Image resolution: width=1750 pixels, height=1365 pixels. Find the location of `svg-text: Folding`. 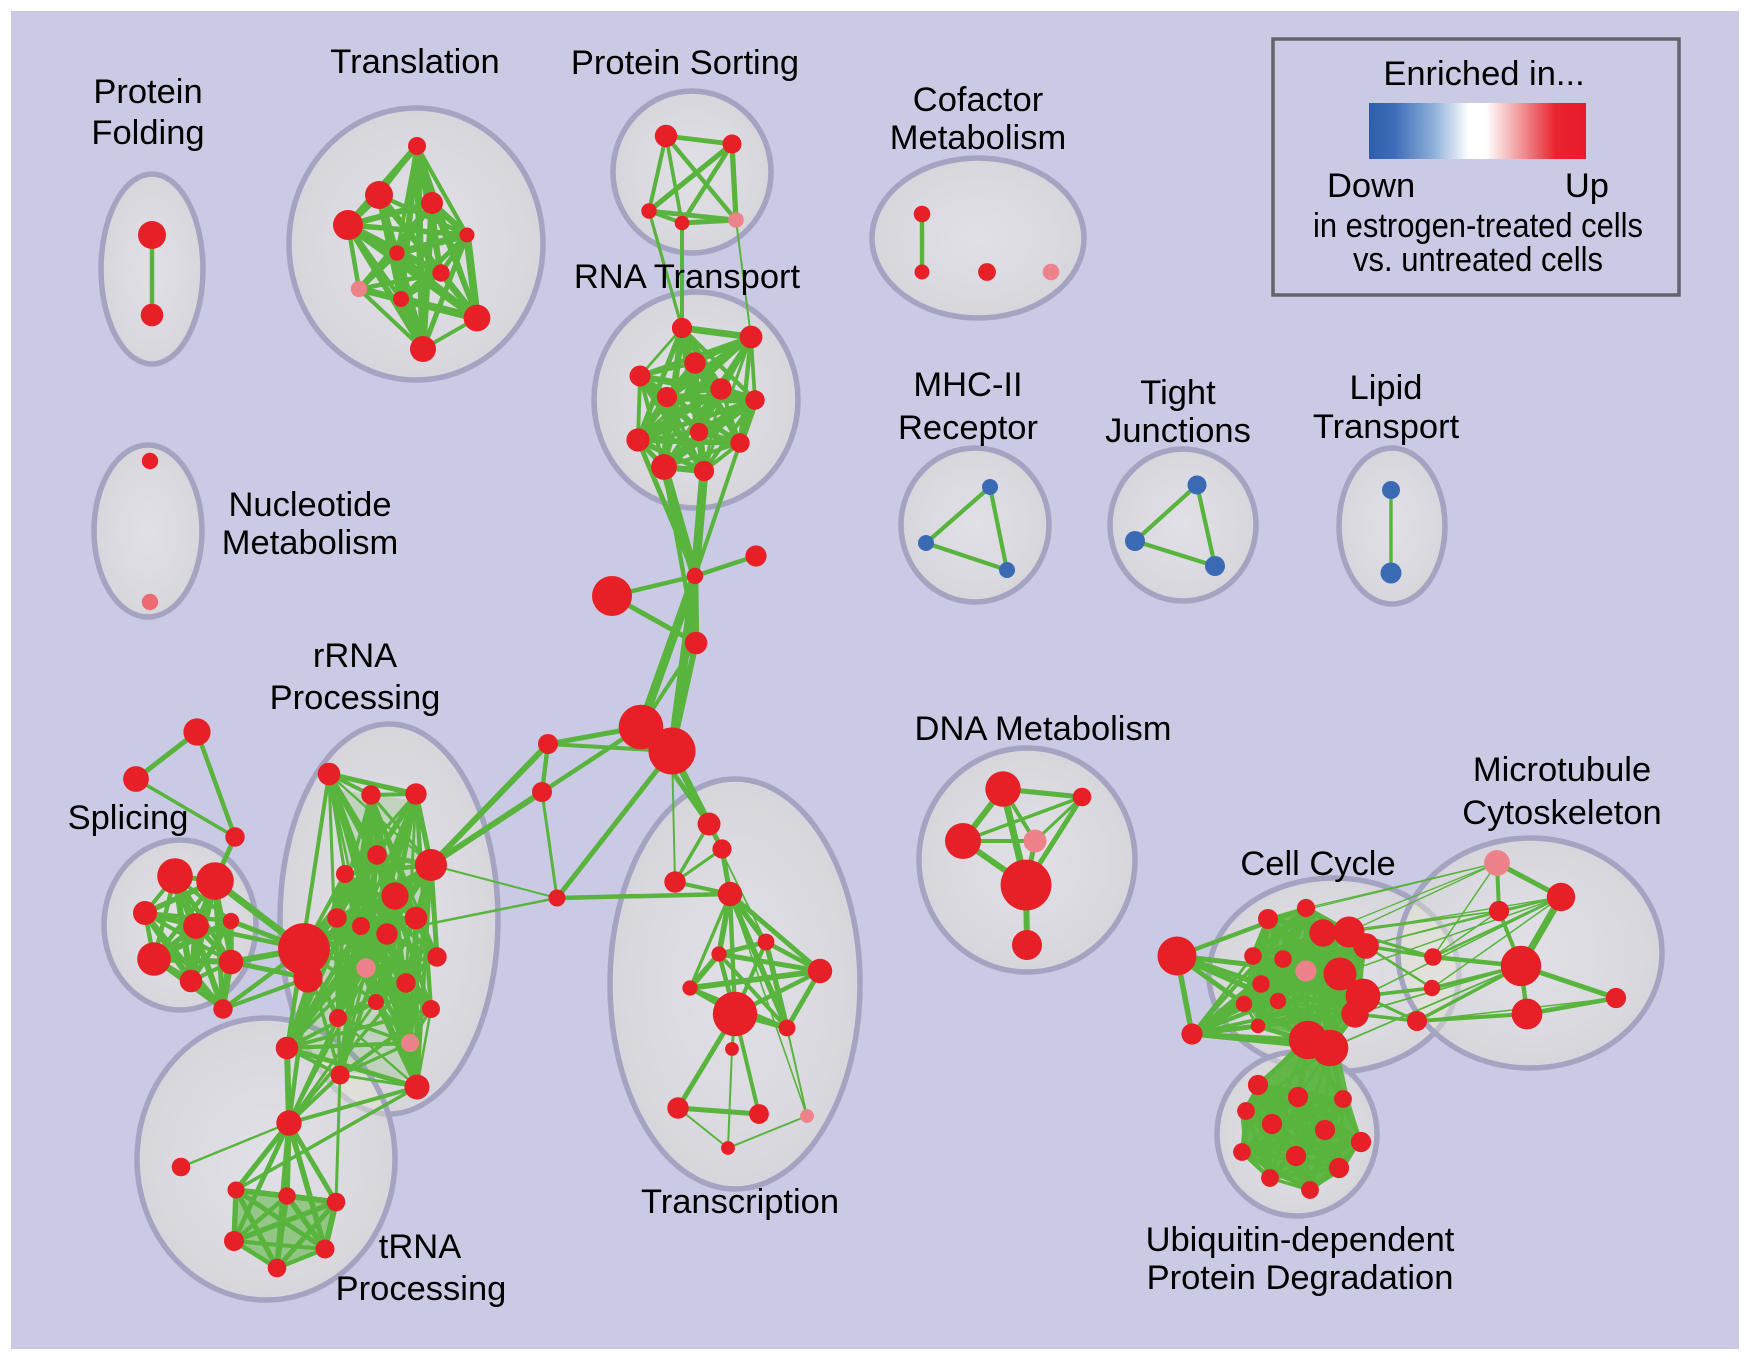

svg-text: Folding is located at coordinates (147, 133).